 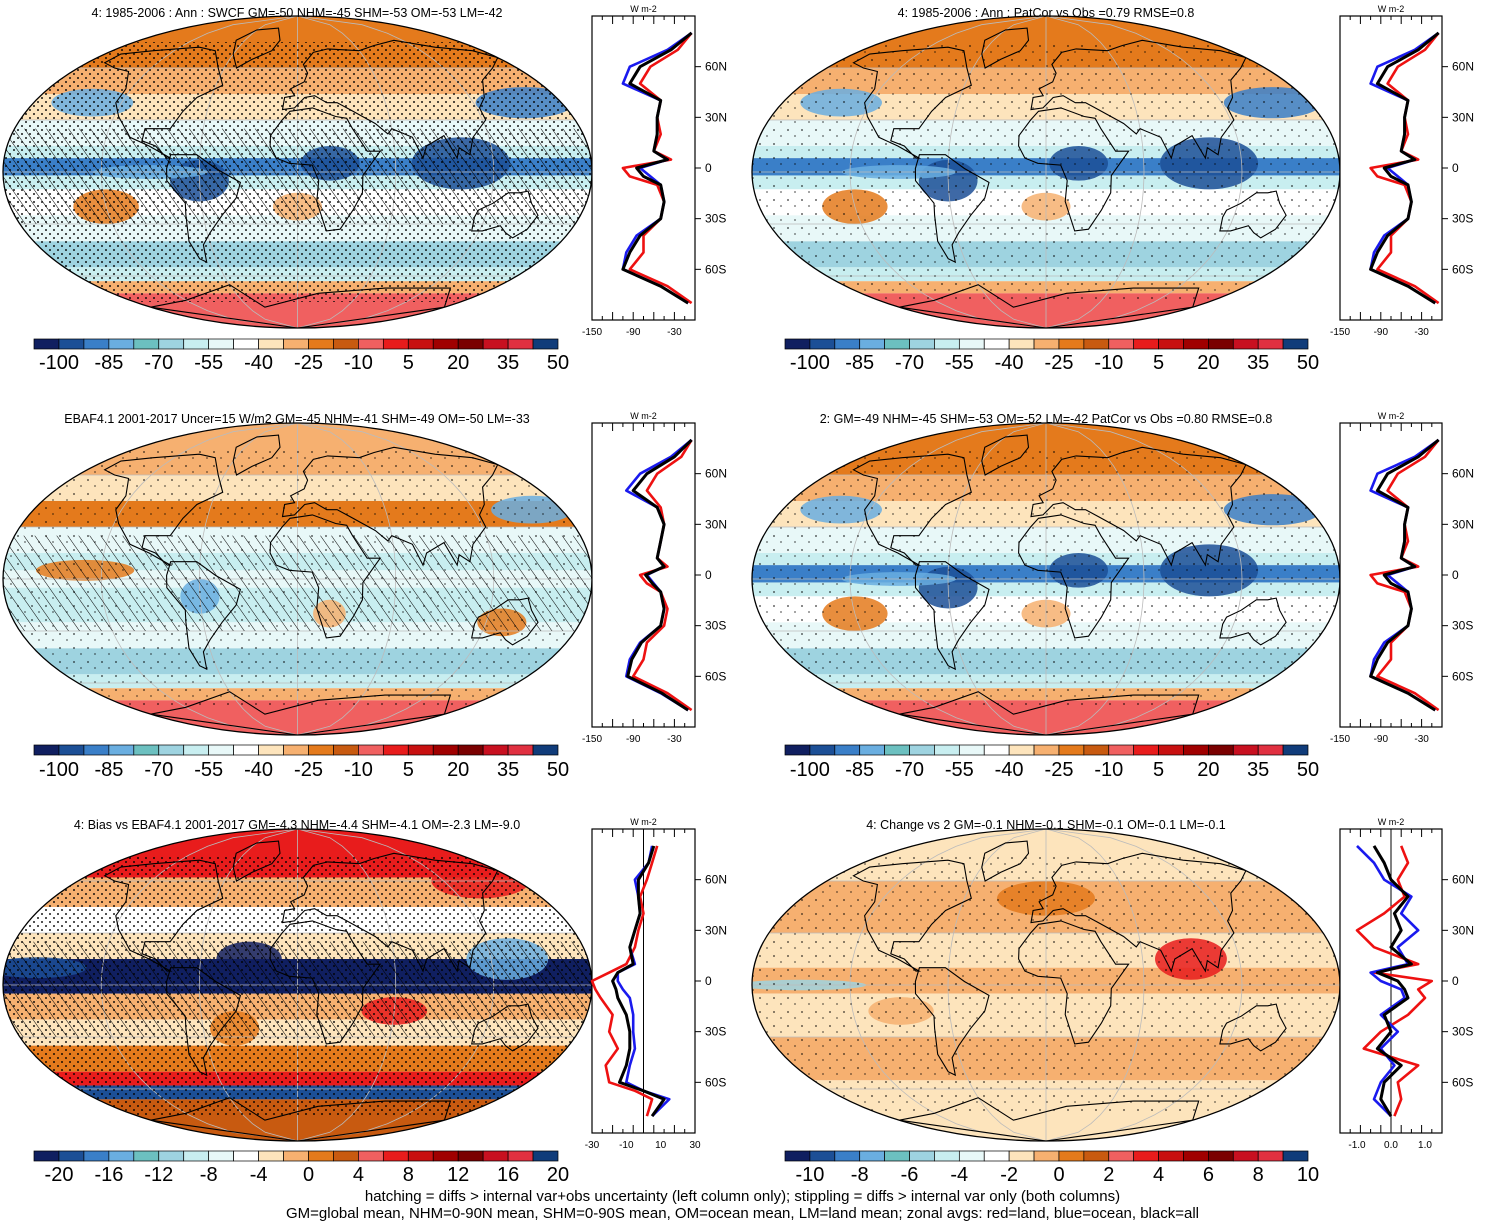 I want to click on colorbar-label: -10, so click(x=1109, y=363).